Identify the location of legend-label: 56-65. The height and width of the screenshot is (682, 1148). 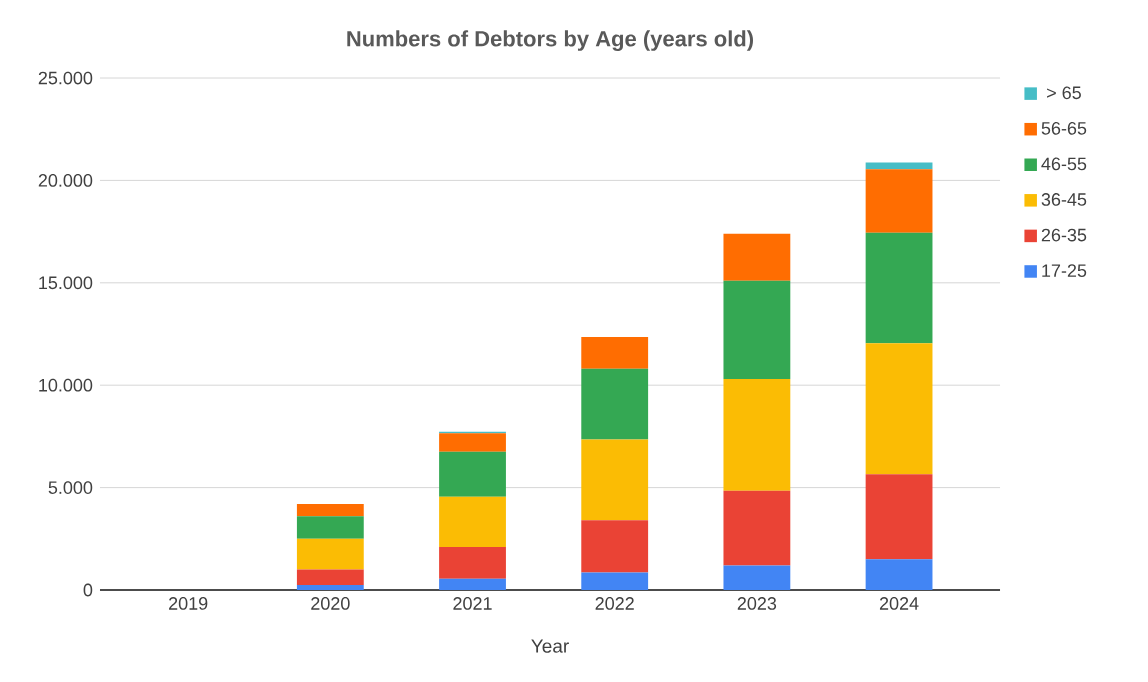
(1064, 128).